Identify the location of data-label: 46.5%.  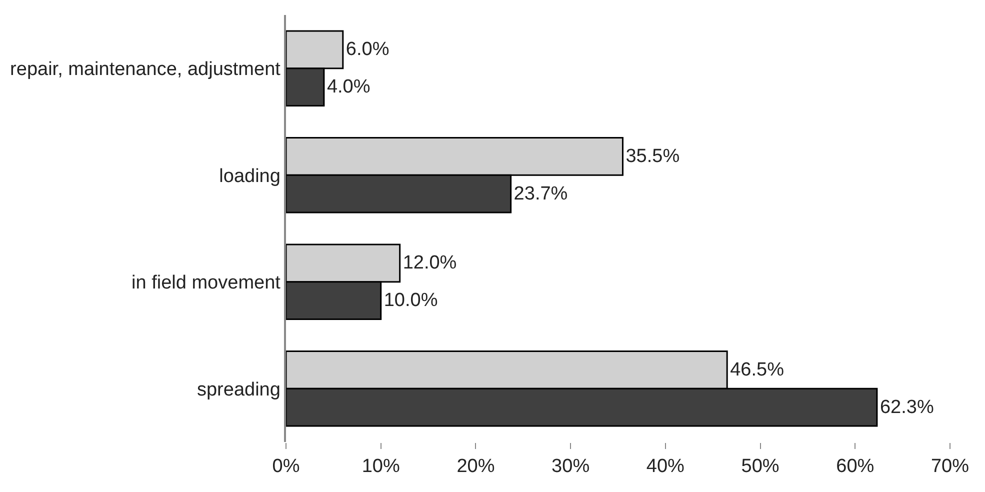
(757, 369).